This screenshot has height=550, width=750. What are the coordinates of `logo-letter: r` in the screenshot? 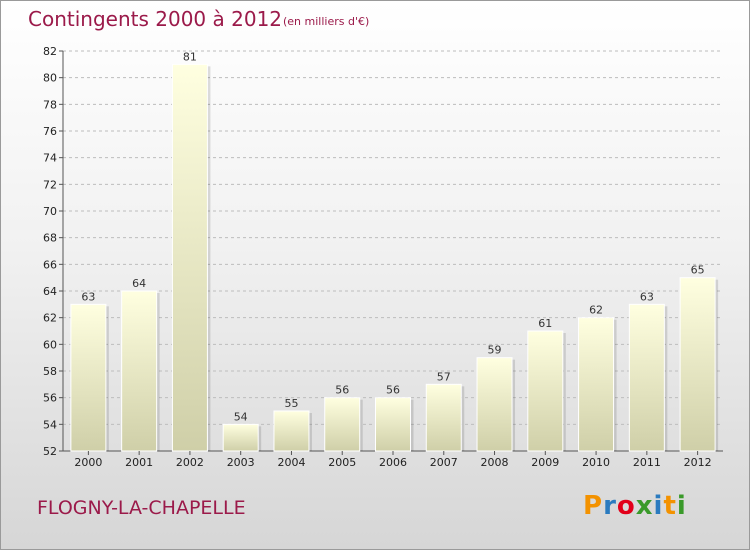 It's located at (610, 506).